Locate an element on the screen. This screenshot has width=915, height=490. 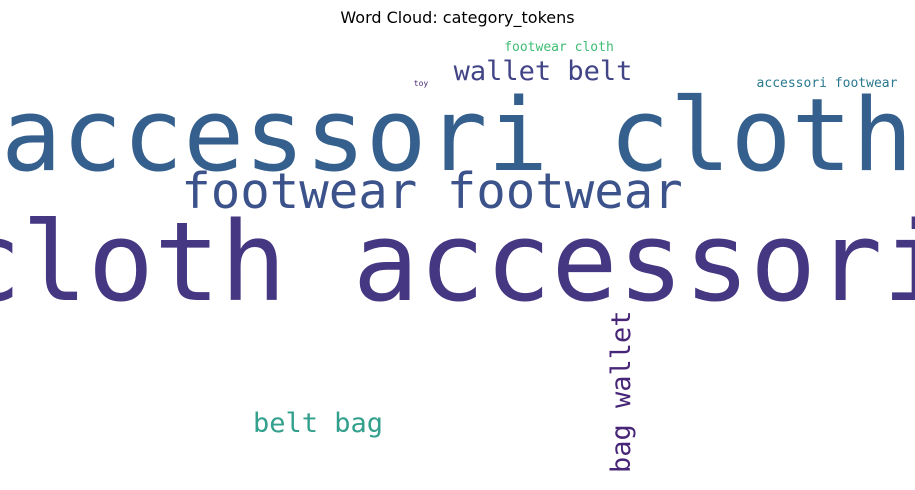
word-footwear-footwear: footwear footwear is located at coordinates (432, 191).